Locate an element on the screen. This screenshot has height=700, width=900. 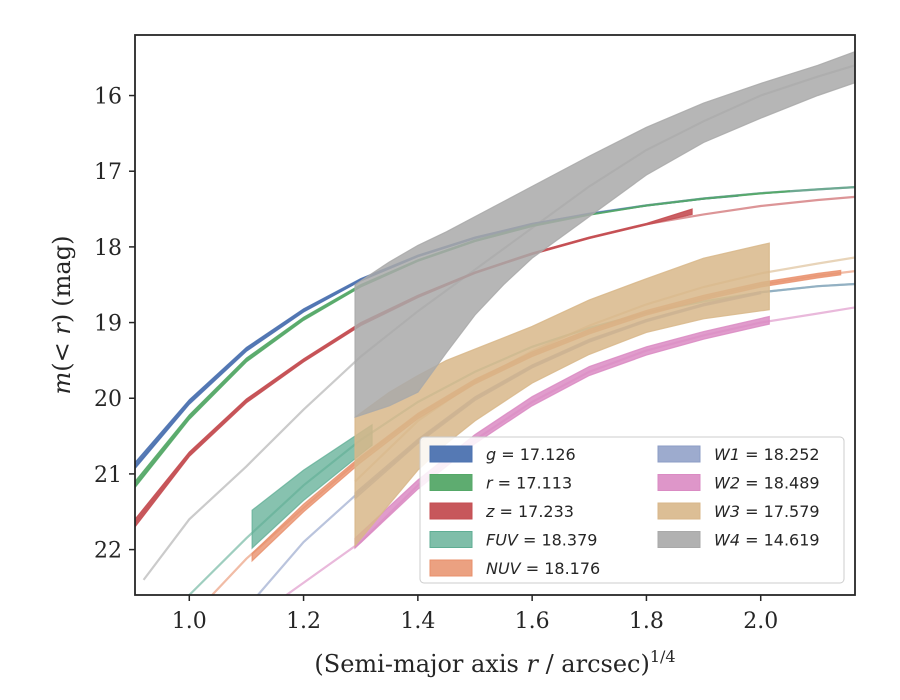
legend-label-nuv: NUV = 18.176 is located at coordinates (543, 568).